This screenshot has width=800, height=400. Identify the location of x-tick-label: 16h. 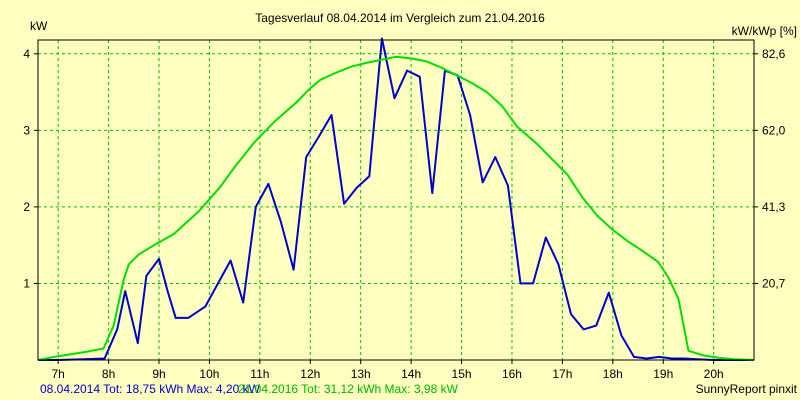
(512, 374).